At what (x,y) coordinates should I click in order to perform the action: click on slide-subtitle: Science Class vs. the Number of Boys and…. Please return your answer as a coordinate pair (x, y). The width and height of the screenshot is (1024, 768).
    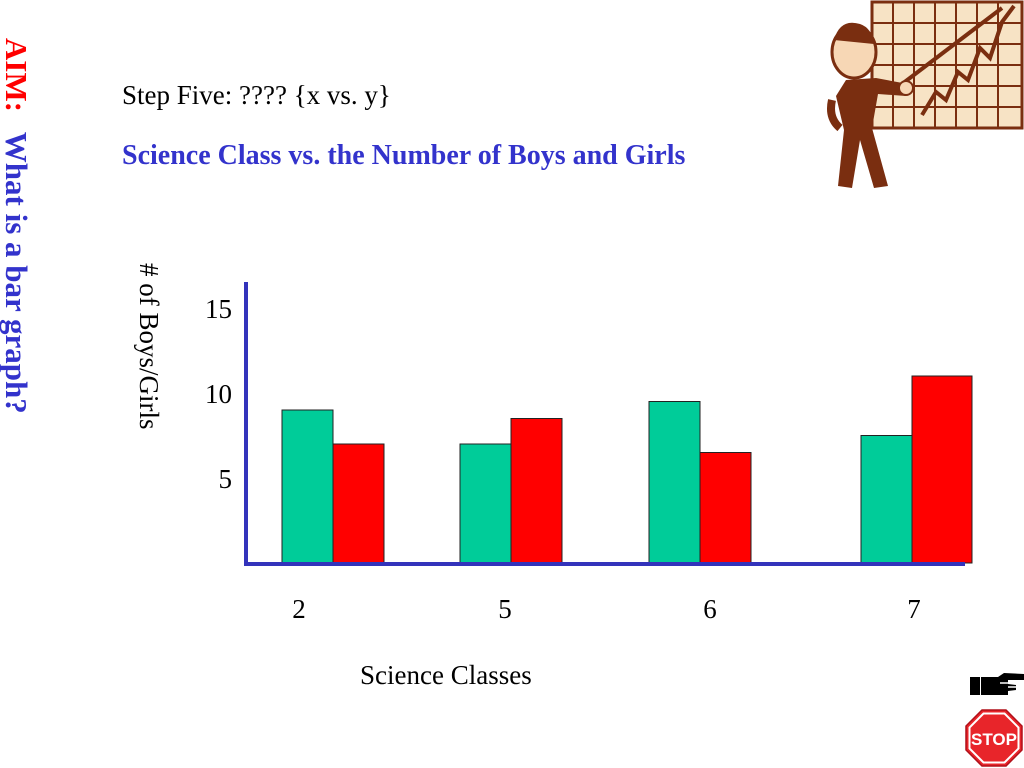
    Looking at the image, I should click on (404, 155).